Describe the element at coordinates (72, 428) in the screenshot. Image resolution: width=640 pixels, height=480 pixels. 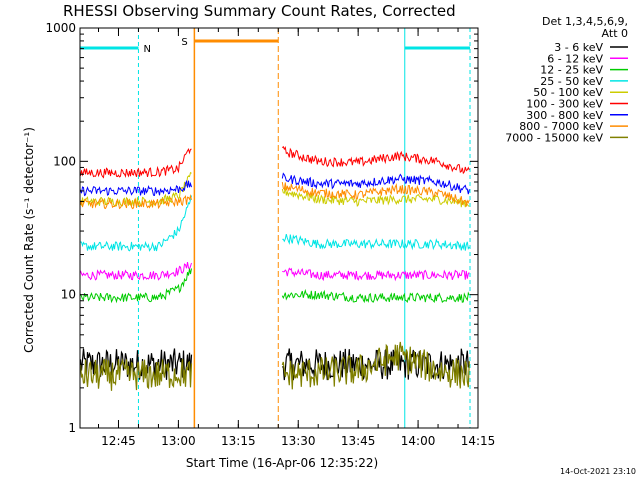
I see `y-tick-label: 1` at that location.